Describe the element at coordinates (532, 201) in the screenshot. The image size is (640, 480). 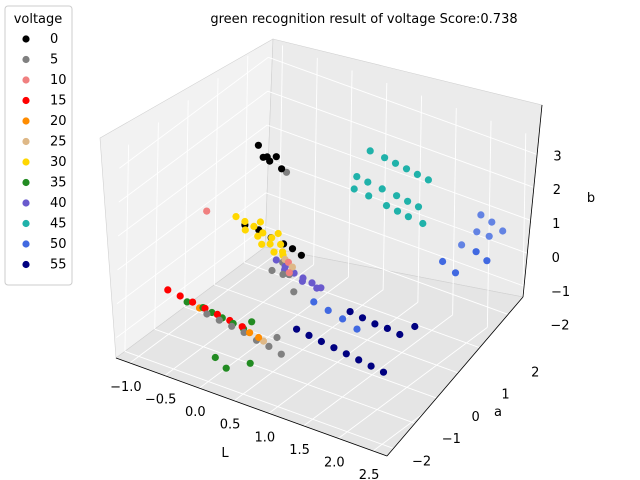
I see `z-axis-line` at that location.